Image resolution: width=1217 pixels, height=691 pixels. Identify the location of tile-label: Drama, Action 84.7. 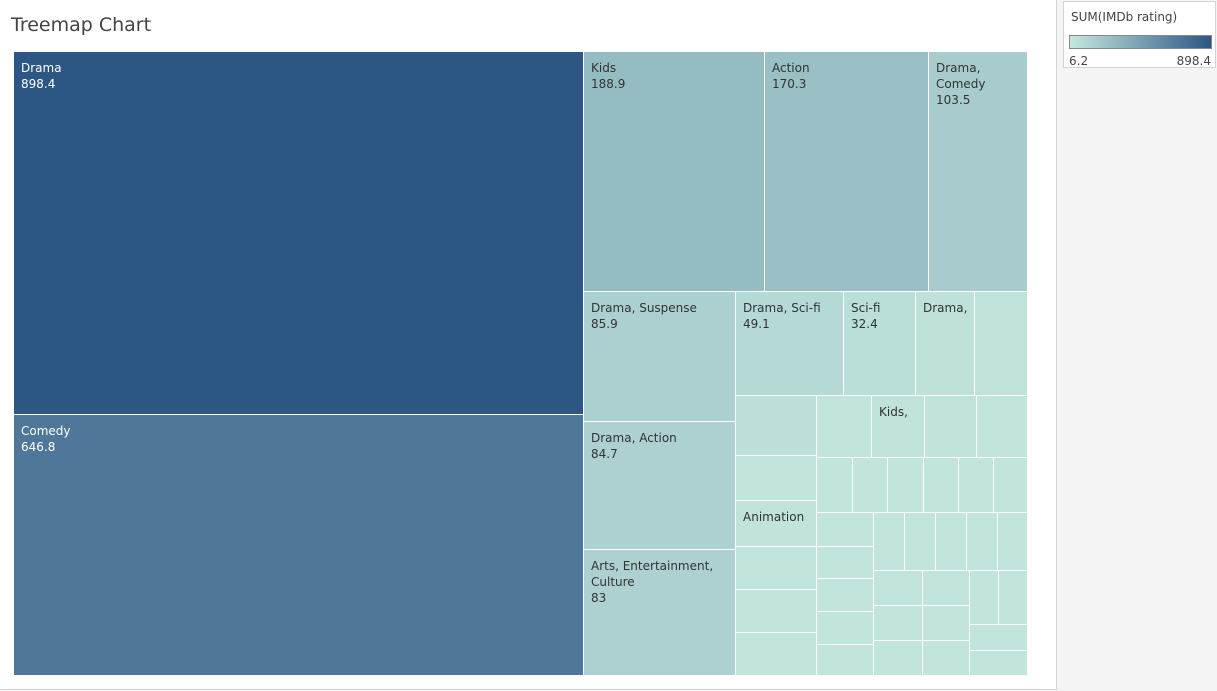
(634, 446).